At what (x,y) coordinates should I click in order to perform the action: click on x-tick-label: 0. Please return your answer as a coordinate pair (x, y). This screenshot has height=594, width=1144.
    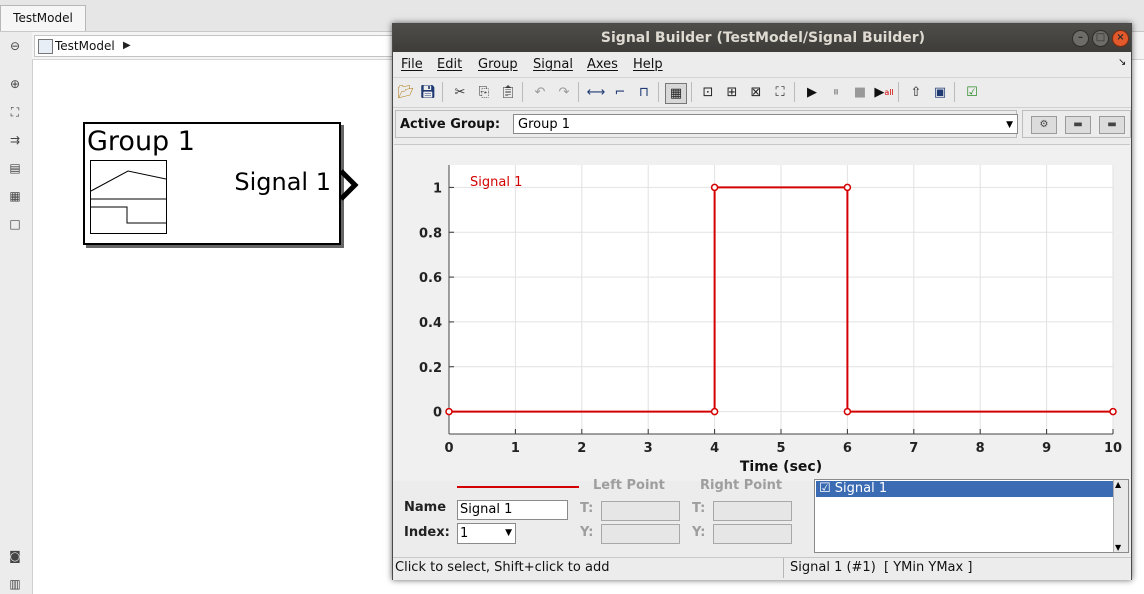
    Looking at the image, I should click on (448, 448).